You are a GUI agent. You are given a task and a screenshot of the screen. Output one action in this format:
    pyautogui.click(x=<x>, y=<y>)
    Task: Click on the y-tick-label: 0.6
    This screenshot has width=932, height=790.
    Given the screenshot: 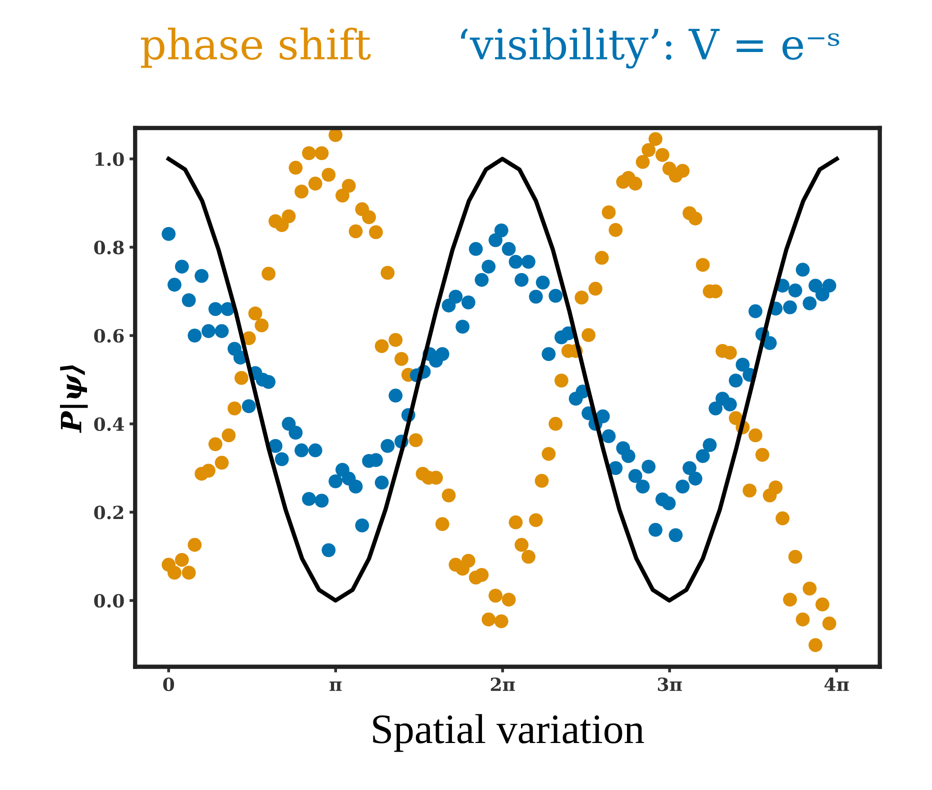 What is the action you would take?
    pyautogui.click(x=109, y=336)
    